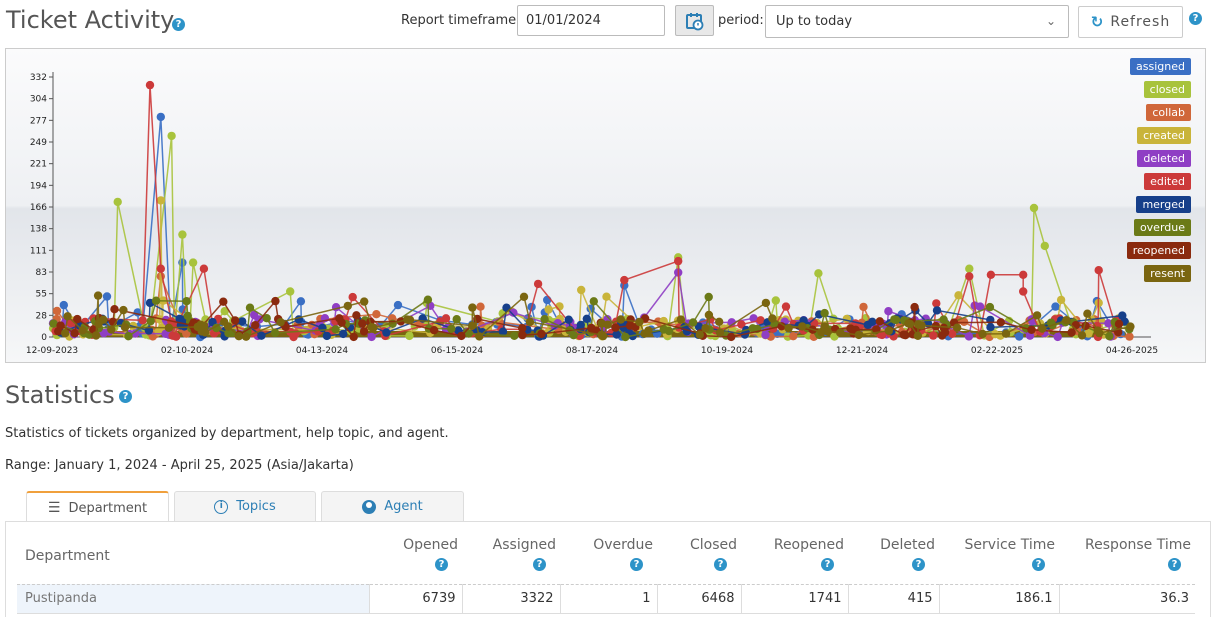 Image resolution: width=1213 pixels, height=617 pixels. Describe the element at coordinates (245, 506) in the screenshot. I see `tab-topics: i Topics` at that location.